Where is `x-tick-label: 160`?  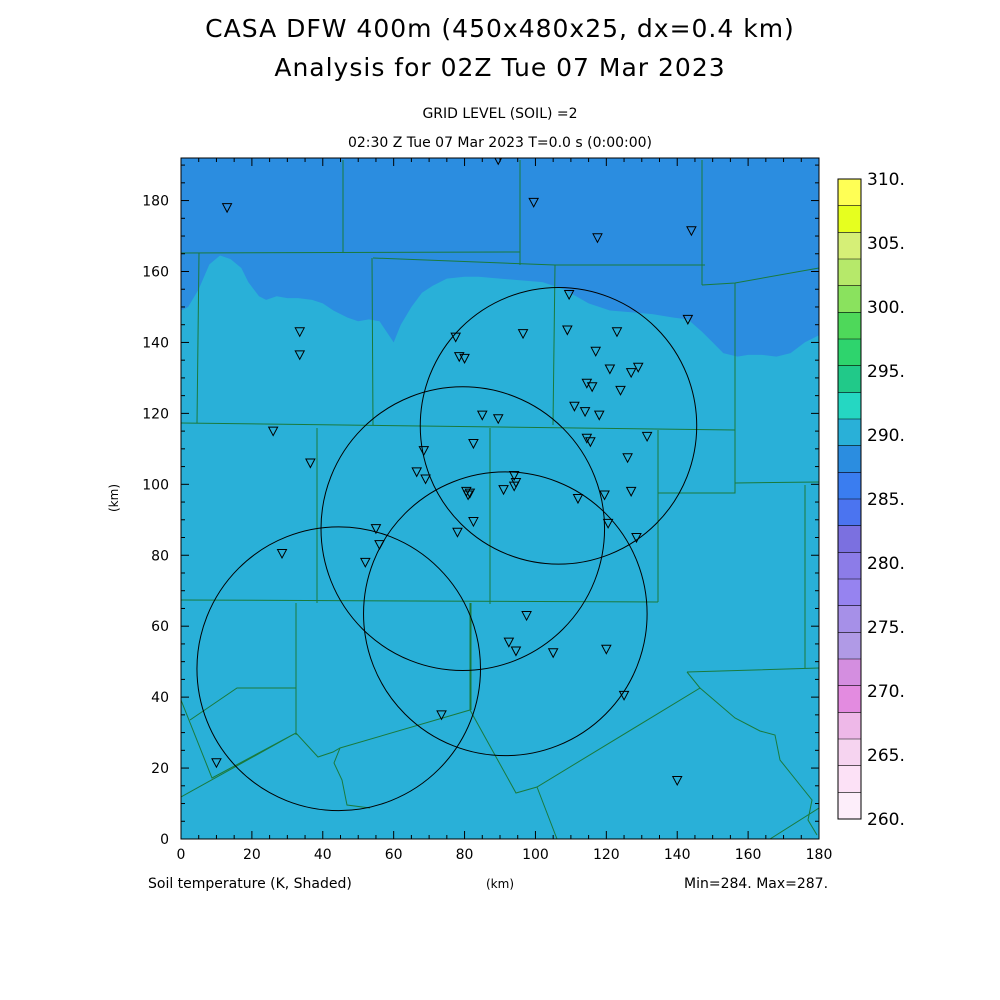
x-tick-label: 160 is located at coordinates (748, 855).